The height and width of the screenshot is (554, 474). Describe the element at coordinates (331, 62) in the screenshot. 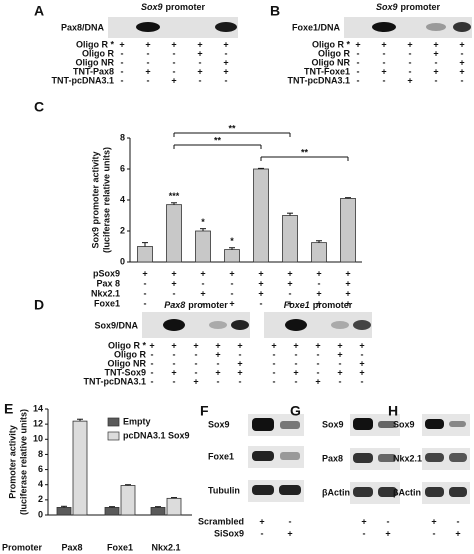

I see `row-label: Oligo NR` at that location.